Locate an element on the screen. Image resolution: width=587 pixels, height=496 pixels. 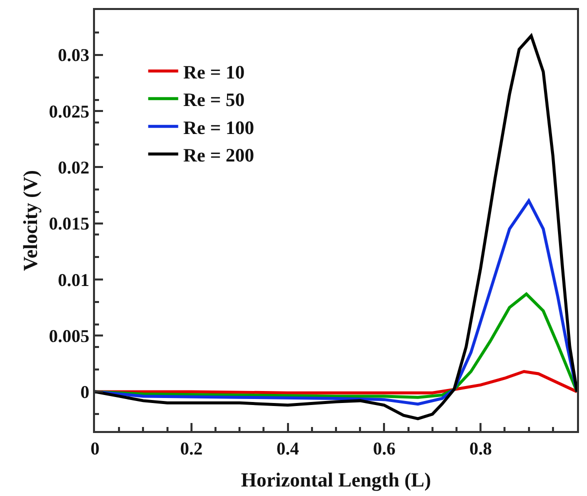
y-tick-label: 0.01 is located at coordinates (74, 280).